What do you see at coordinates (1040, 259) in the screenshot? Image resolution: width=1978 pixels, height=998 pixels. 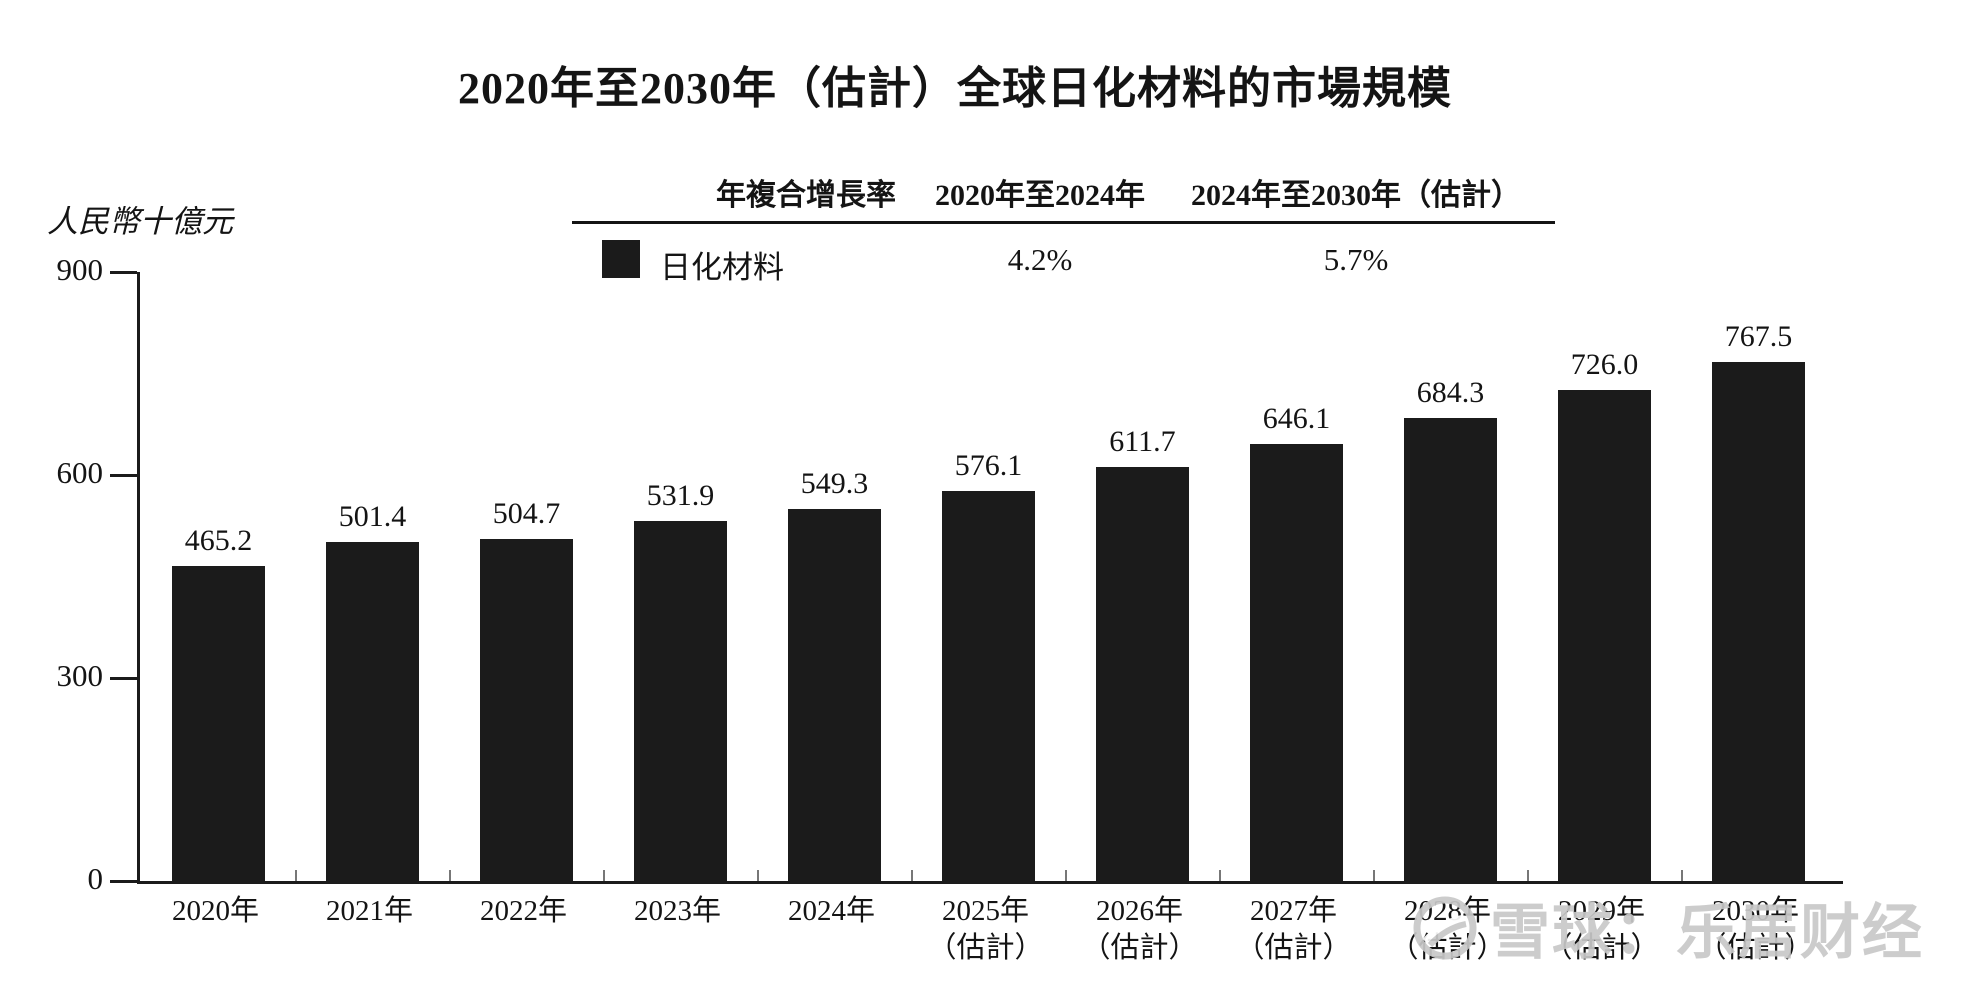 I see `cagr-period1-value: 4.2%` at bounding box center [1040, 259].